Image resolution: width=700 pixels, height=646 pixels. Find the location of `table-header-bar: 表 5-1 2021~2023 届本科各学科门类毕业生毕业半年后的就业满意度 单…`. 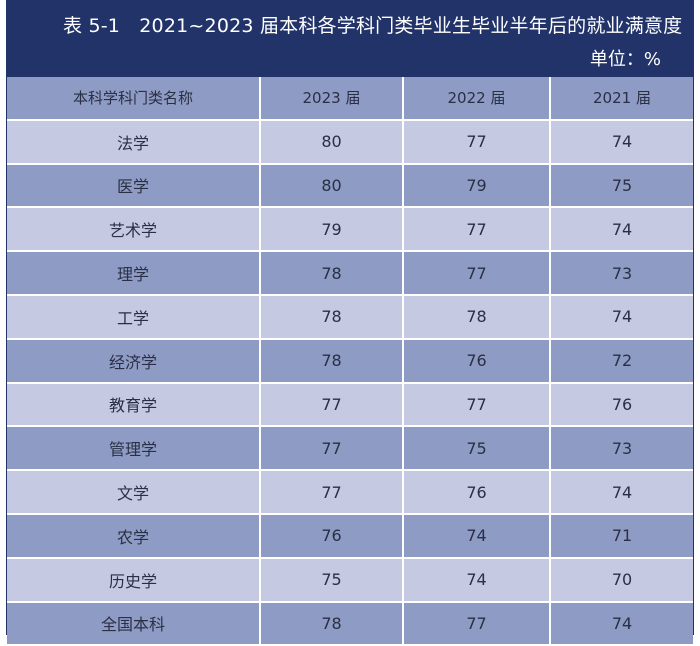

table-header-bar: 表 5-1 2021~2023 届本科各学科门类毕业生毕业半年后的就业满意度 单… is located at coordinates (350, 39).